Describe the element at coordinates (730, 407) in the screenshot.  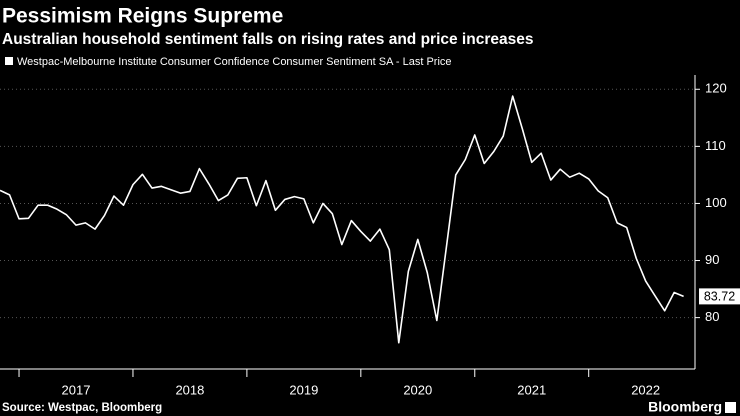
I see `brand-icon` at that location.